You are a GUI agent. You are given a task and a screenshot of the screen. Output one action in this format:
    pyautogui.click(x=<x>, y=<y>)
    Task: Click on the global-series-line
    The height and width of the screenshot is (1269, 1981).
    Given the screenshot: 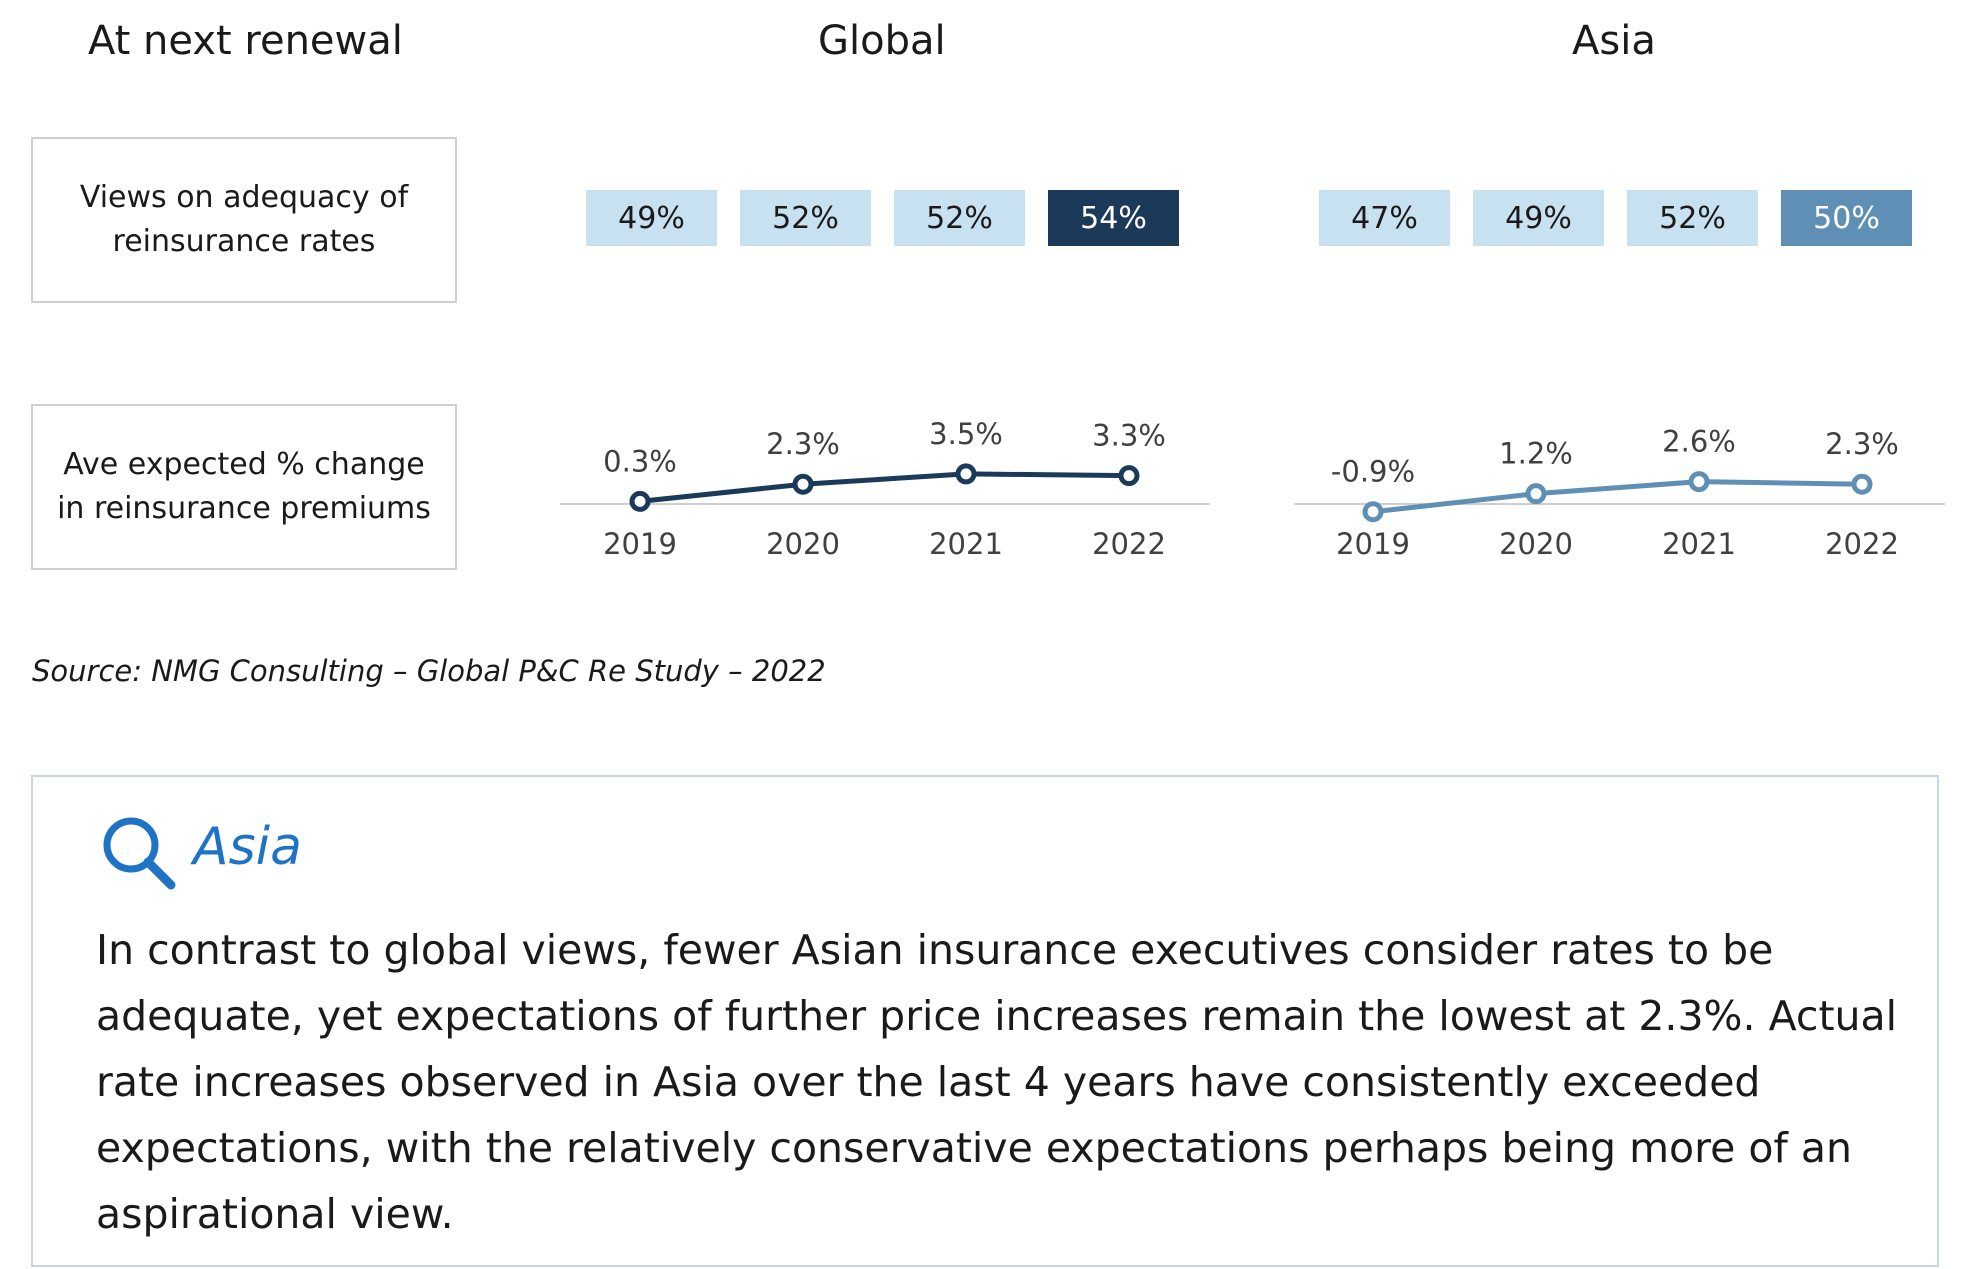 What is the action you would take?
    pyautogui.click(x=884, y=487)
    